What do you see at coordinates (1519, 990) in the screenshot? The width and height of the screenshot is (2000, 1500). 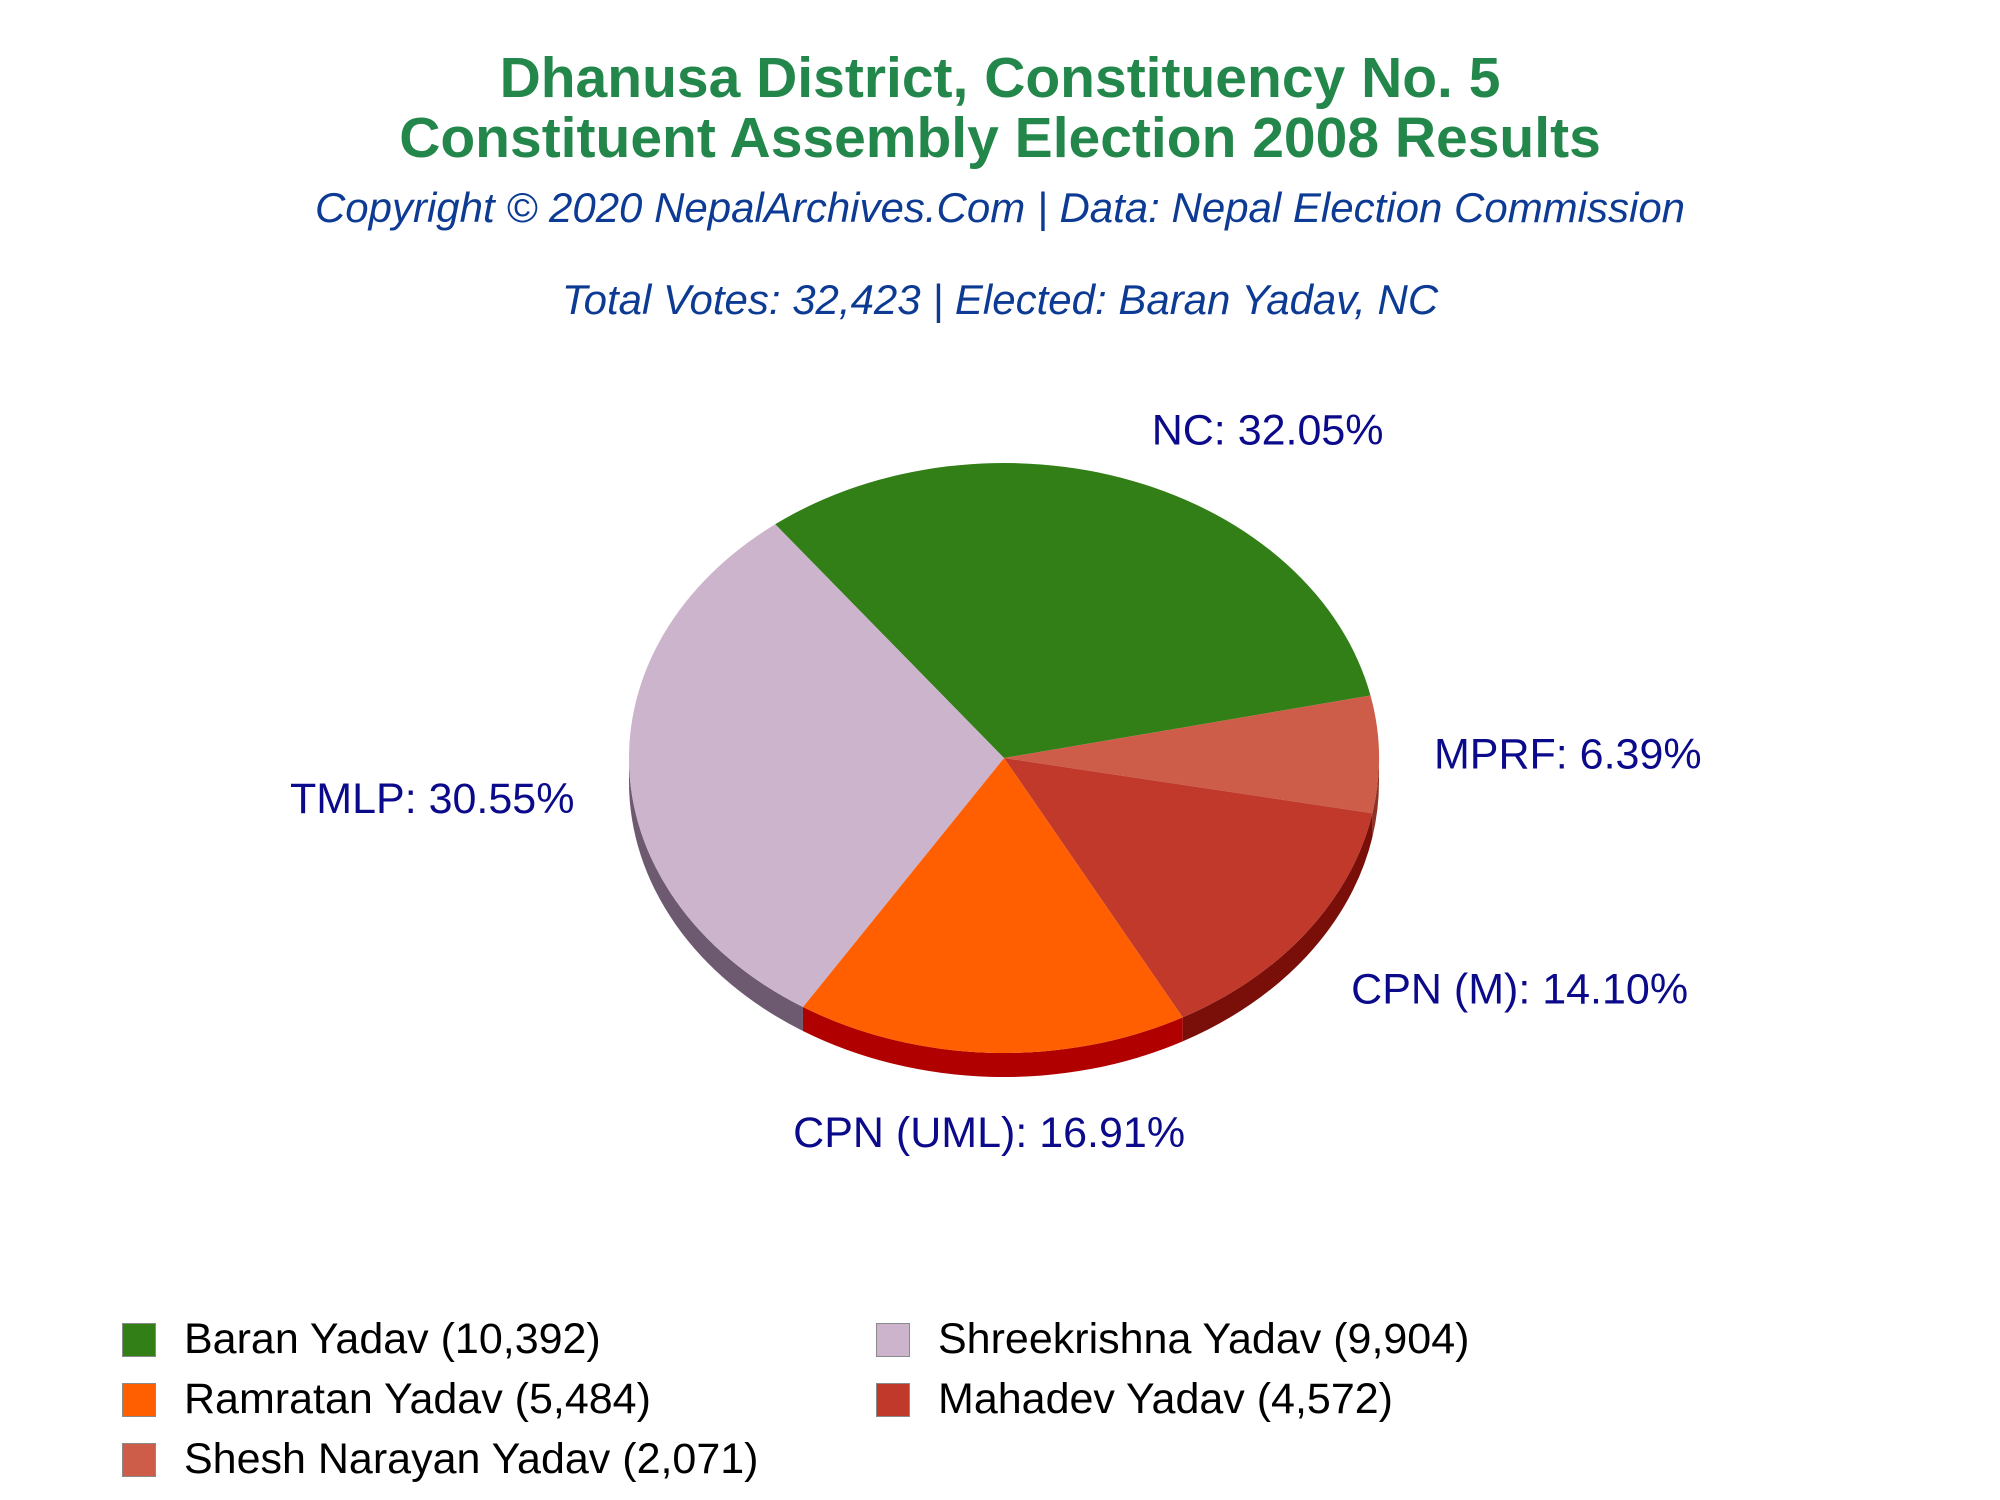 I see `slice-label-cpn-m: CPN (M): 14.10%` at bounding box center [1519, 990].